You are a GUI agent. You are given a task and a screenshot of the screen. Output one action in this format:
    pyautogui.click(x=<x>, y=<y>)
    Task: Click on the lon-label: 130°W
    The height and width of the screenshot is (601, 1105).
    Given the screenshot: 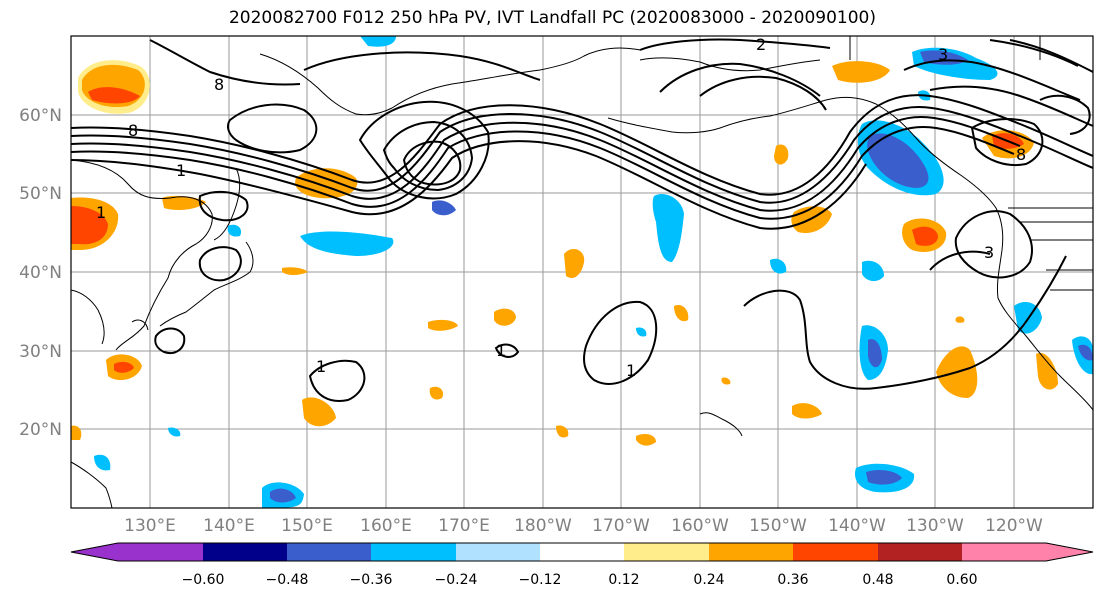 What is the action you would take?
    pyautogui.click(x=935, y=526)
    